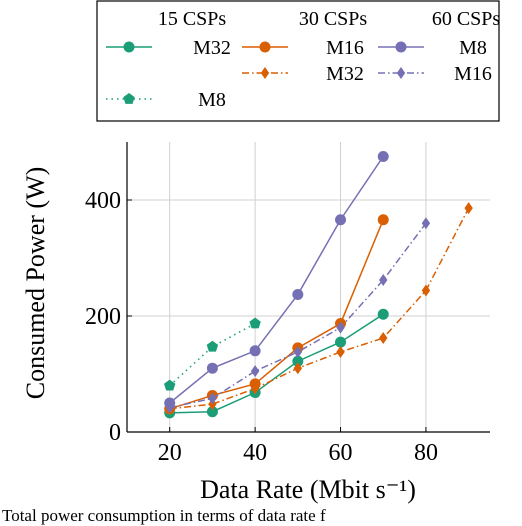 Image resolution: width=522 pixels, height=526 pixels. Describe the element at coordinates (333, 19) in the screenshot. I see `legend-group-header: 30 CSPs` at that location.